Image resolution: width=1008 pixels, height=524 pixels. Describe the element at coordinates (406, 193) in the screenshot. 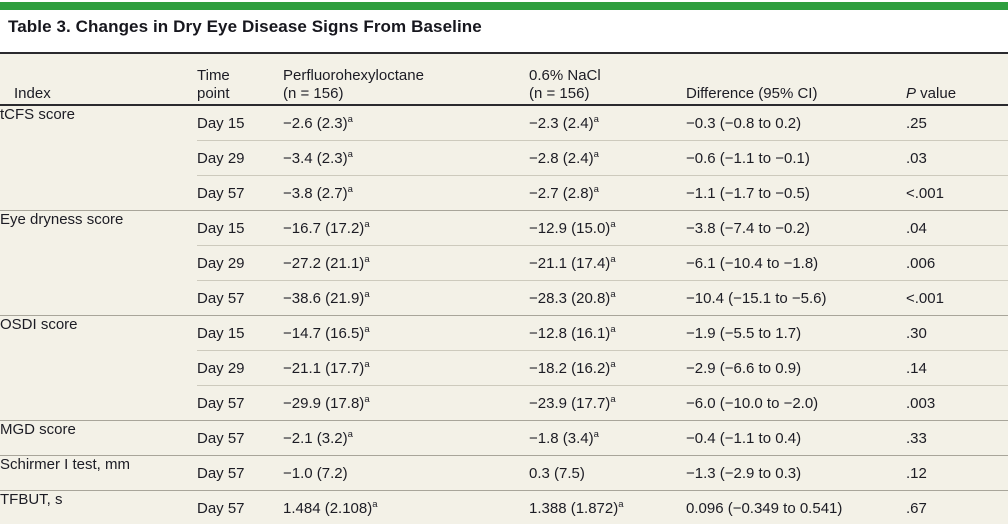

I see `perfluorohexyloctane-value-cell: −3.8 (2.7)a` at that location.